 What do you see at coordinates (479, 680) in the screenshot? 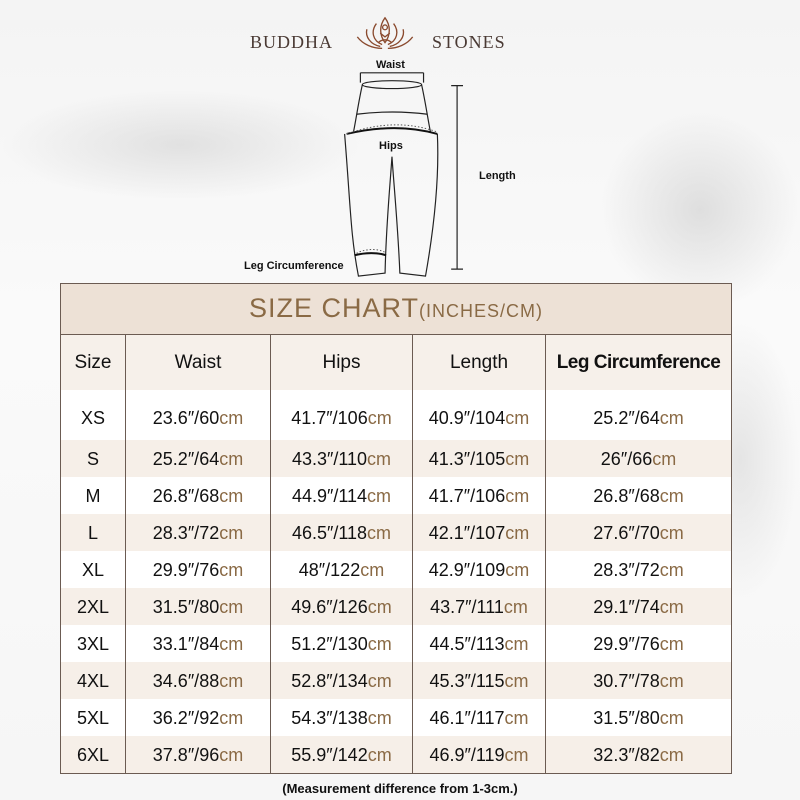
I see `length-cell: 45.3″/115cm` at bounding box center [479, 680].